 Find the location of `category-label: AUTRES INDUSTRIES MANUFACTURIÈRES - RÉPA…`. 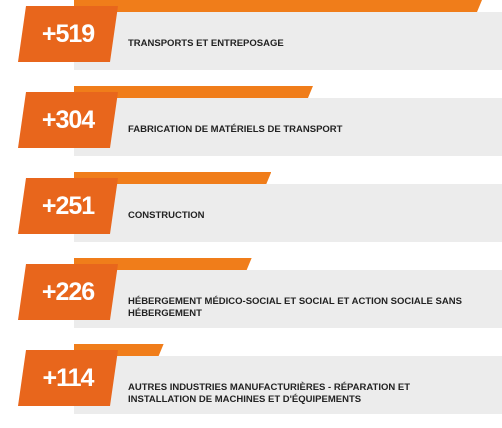

category-label: AUTRES INDUSTRIES MANUFACTURIÈRES - RÉPA… is located at coordinates (269, 393).